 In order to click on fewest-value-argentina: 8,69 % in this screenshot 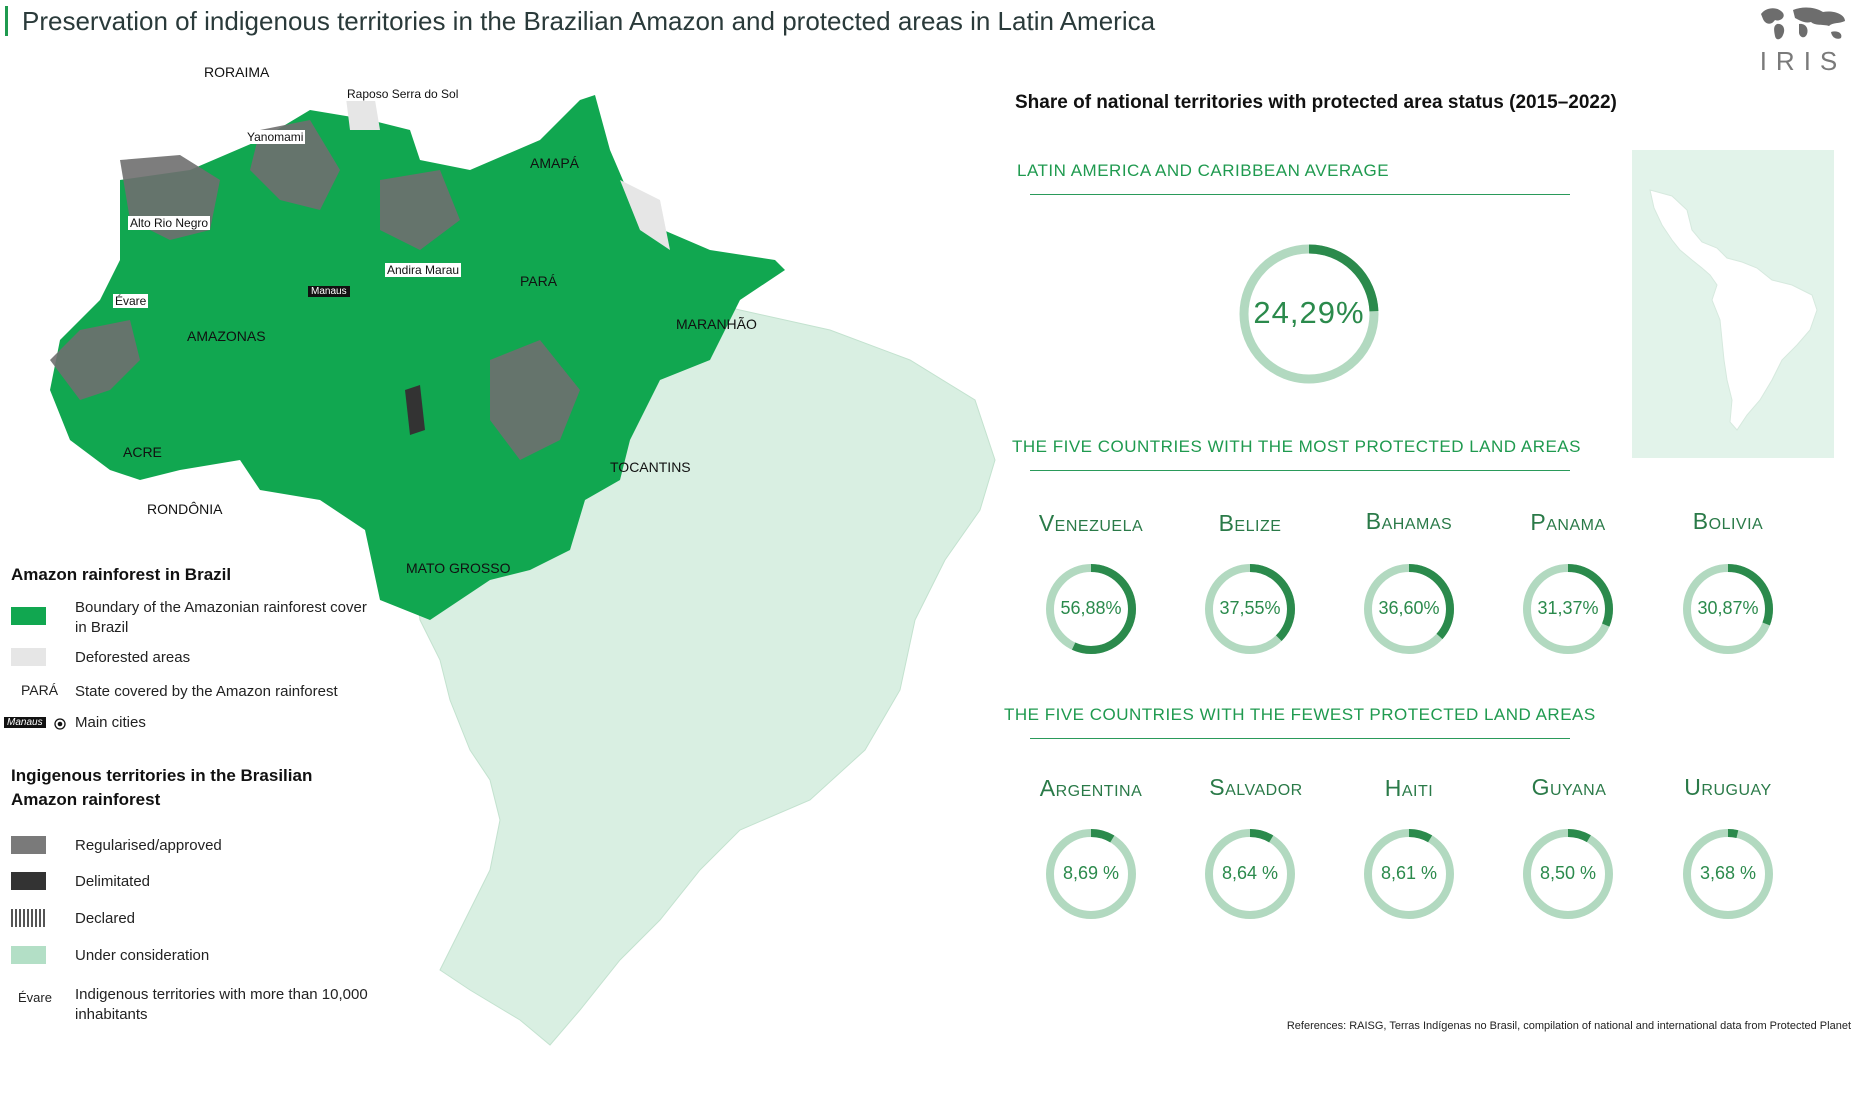, I will do `click(1091, 873)`.